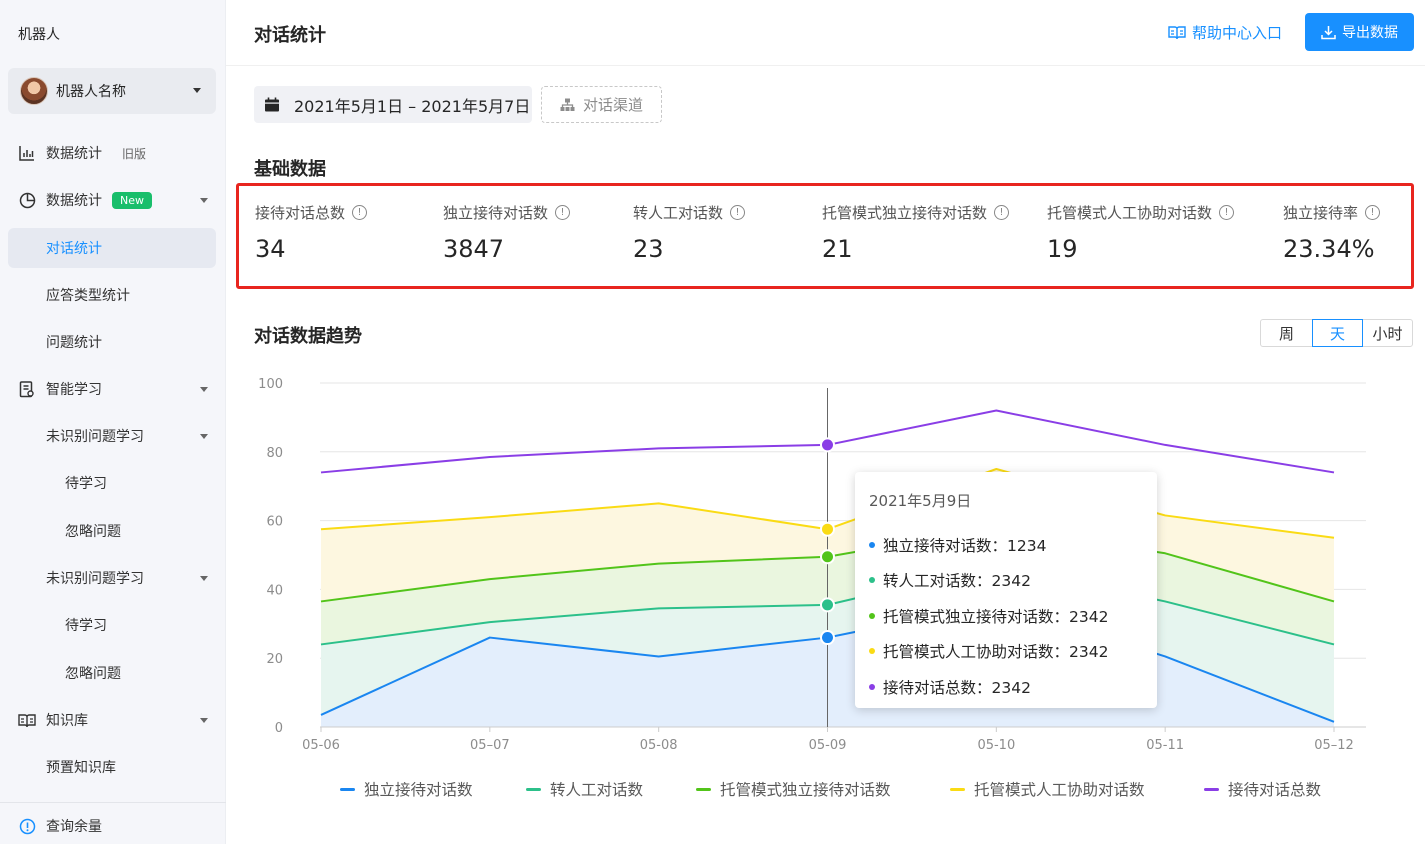  What do you see at coordinates (957, 687) in the screenshot?
I see `tooltip-row-label: 接待对话总数：2342` at bounding box center [957, 687].